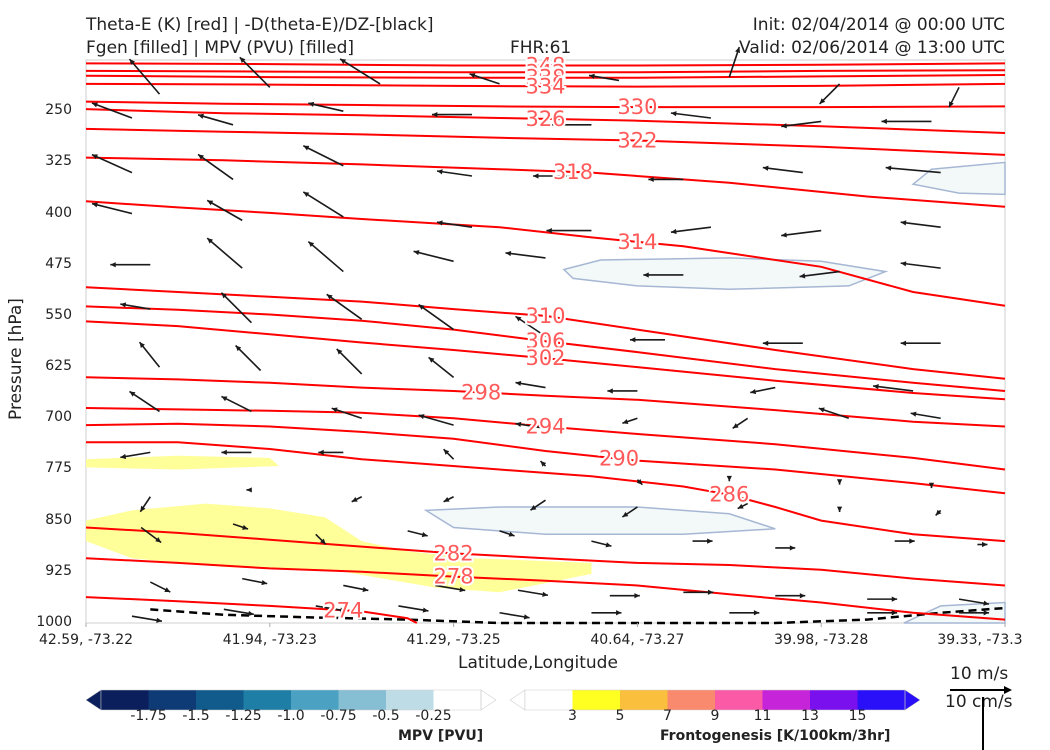 The height and width of the screenshot is (750, 1050). I want to click on wind-key-arrows, so click(981, 718).